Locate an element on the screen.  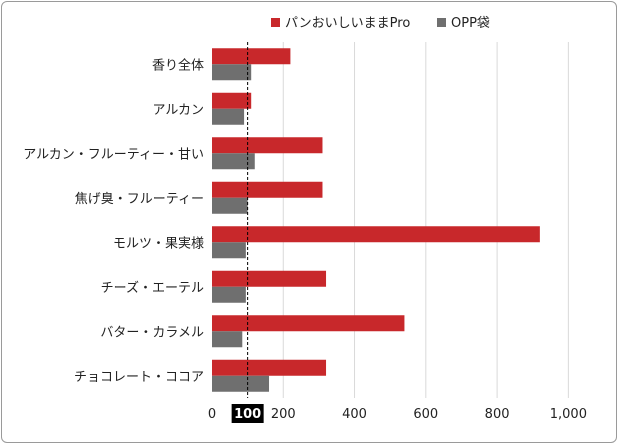
reference-tick-label: 100 is located at coordinates (247, 414).